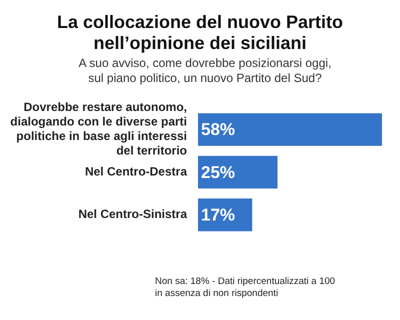 The height and width of the screenshot is (320, 400). I want to click on chart-title: La collocazione del nuovo Partito nell’opinione dei siciliani, so click(200, 33).